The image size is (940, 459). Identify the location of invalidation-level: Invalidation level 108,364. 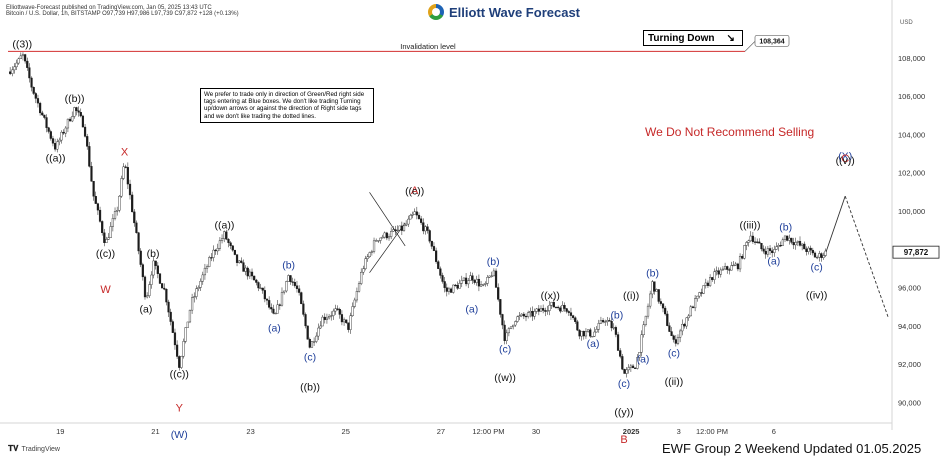
(399, 43).